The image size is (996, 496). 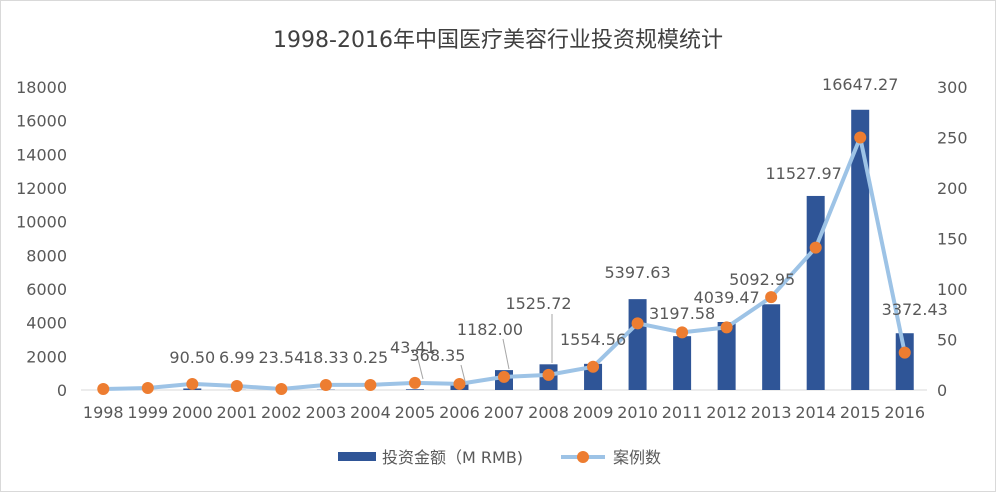 I want to click on y-right-tick-label: 250, so click(x=952, y=138).